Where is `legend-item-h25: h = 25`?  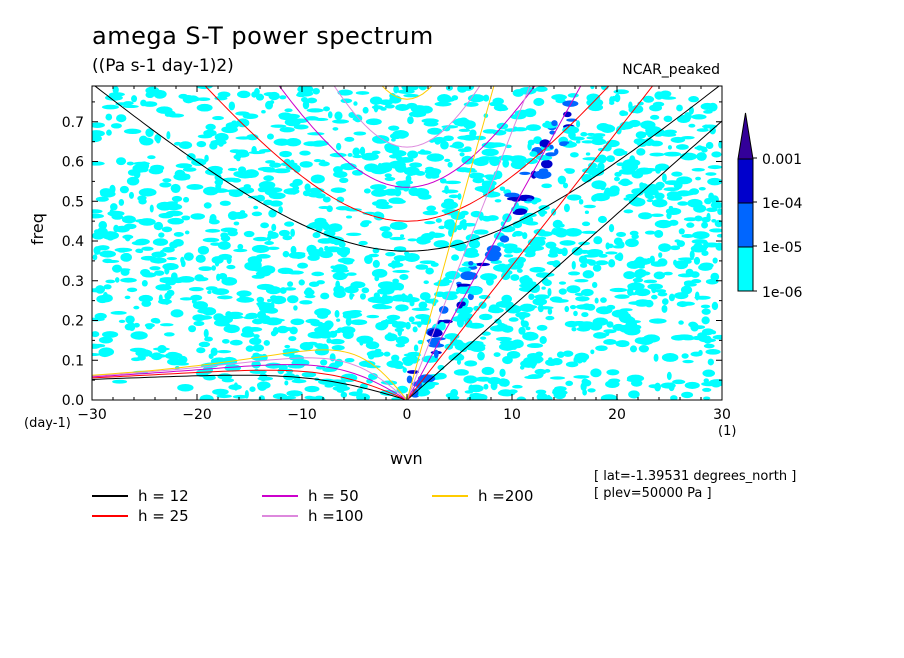 legend-item-h25: h = 25 is located at coordinates (140, 516).